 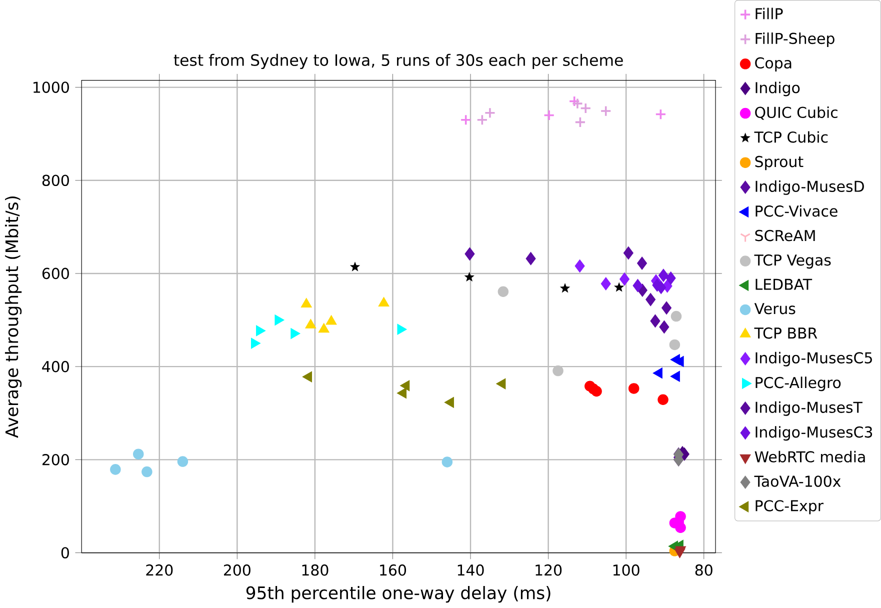 What do you see at coordinates (703, 570) in the screenshot?
I see `x-tick-label: 80` at bounding box center [703, 570].